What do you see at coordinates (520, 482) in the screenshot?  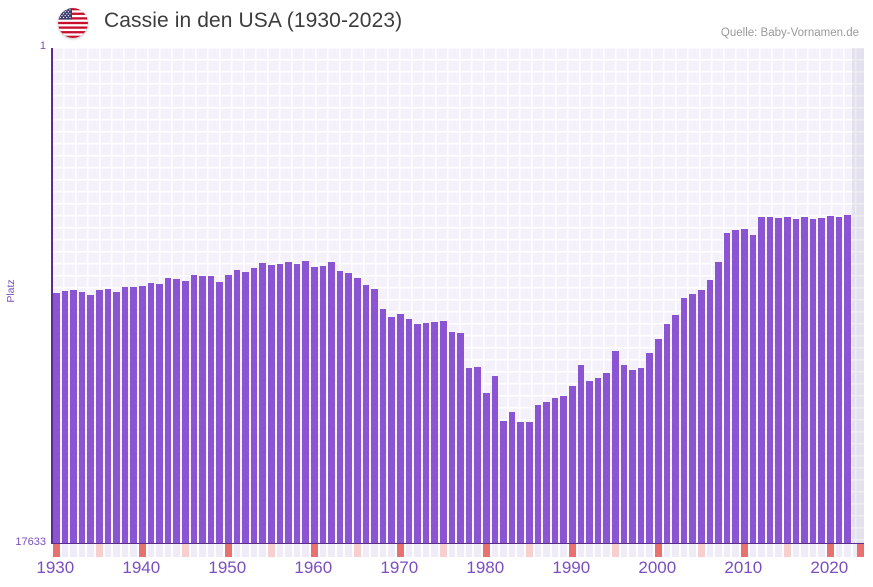 I see `bar-1984` at bounding box center [520, 482].